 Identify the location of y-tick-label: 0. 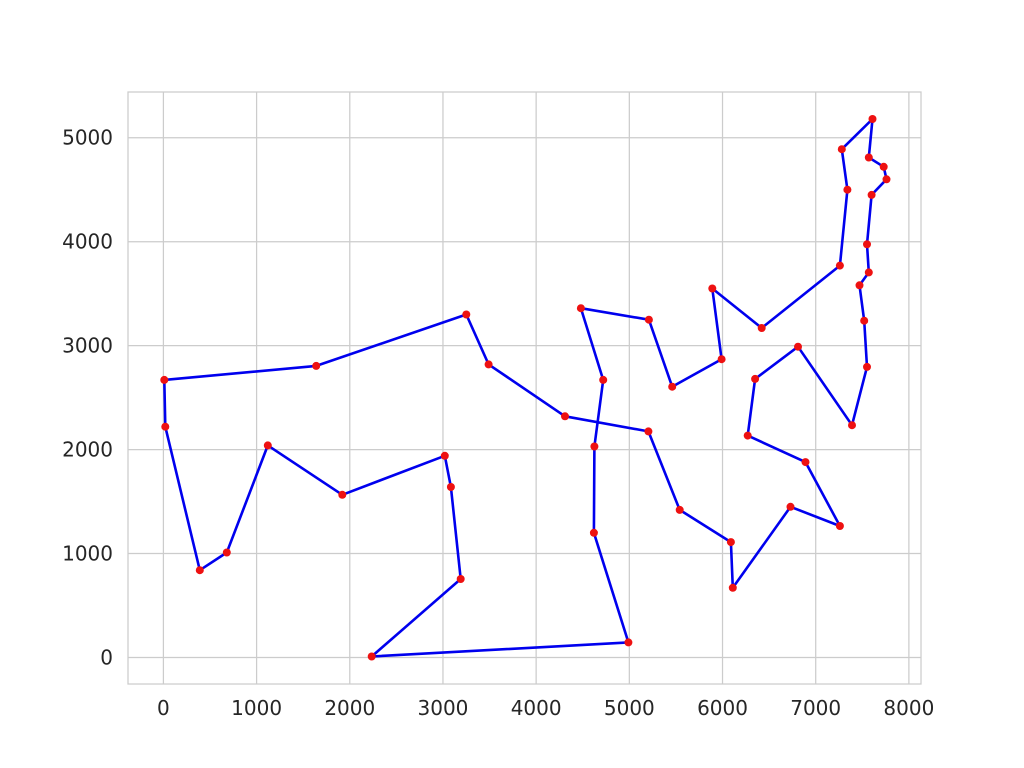
(106, 657).